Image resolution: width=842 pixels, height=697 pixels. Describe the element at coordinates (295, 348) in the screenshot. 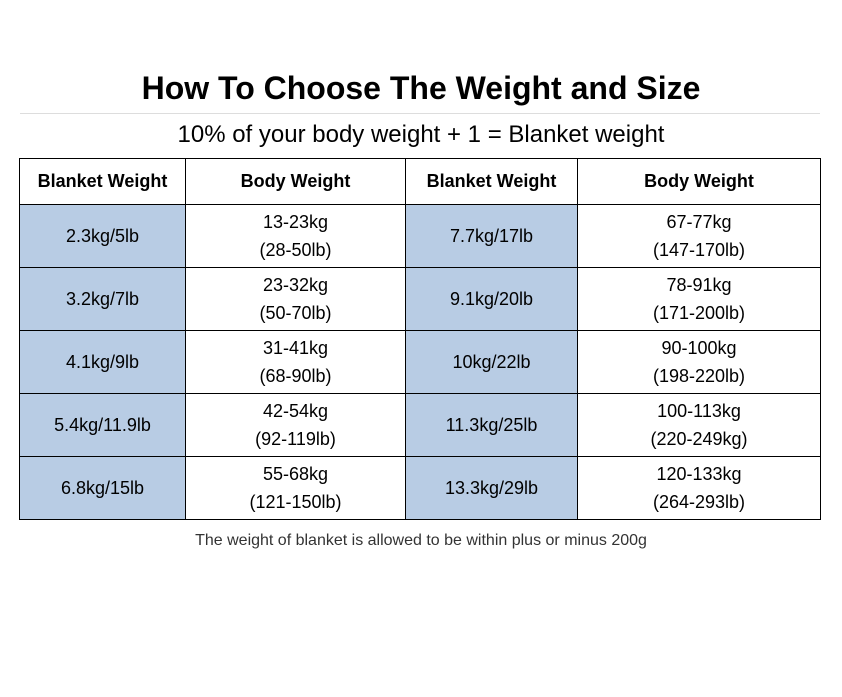

I see `cell-line: 31-41kg` at that location.